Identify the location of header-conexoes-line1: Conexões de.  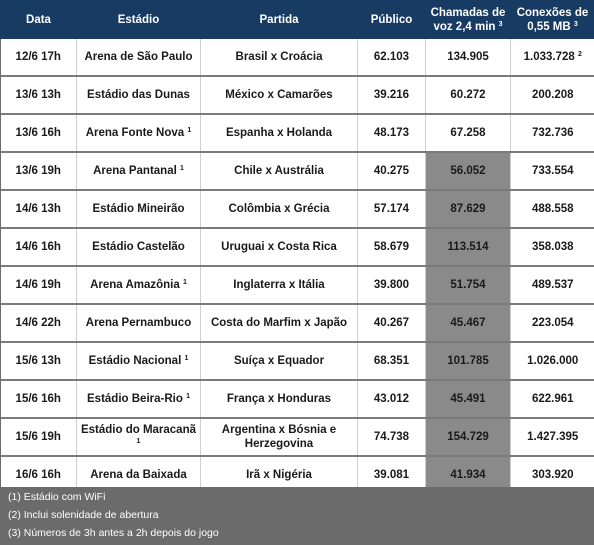
(552, 12).